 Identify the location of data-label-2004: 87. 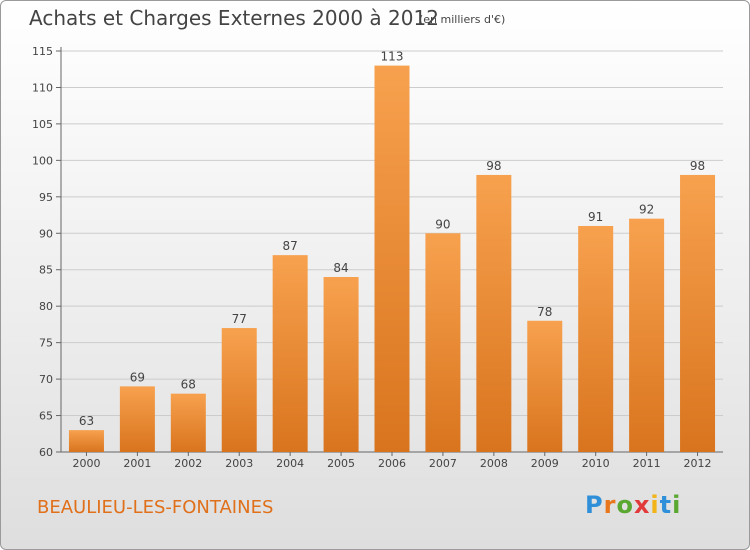
(290, 246).